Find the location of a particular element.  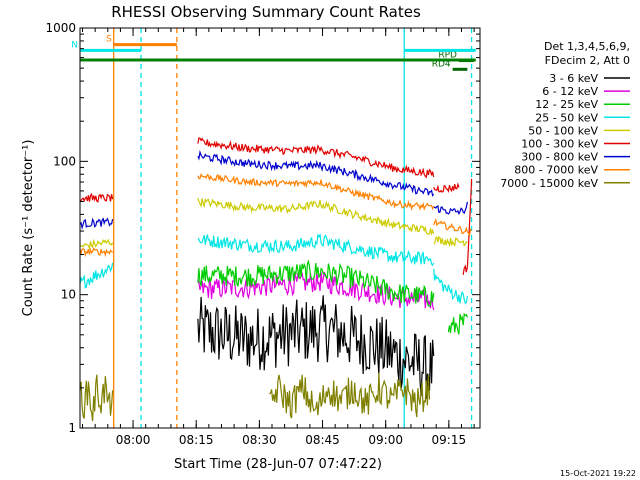

marker-label-n: N is located at coordinates (74, 45).